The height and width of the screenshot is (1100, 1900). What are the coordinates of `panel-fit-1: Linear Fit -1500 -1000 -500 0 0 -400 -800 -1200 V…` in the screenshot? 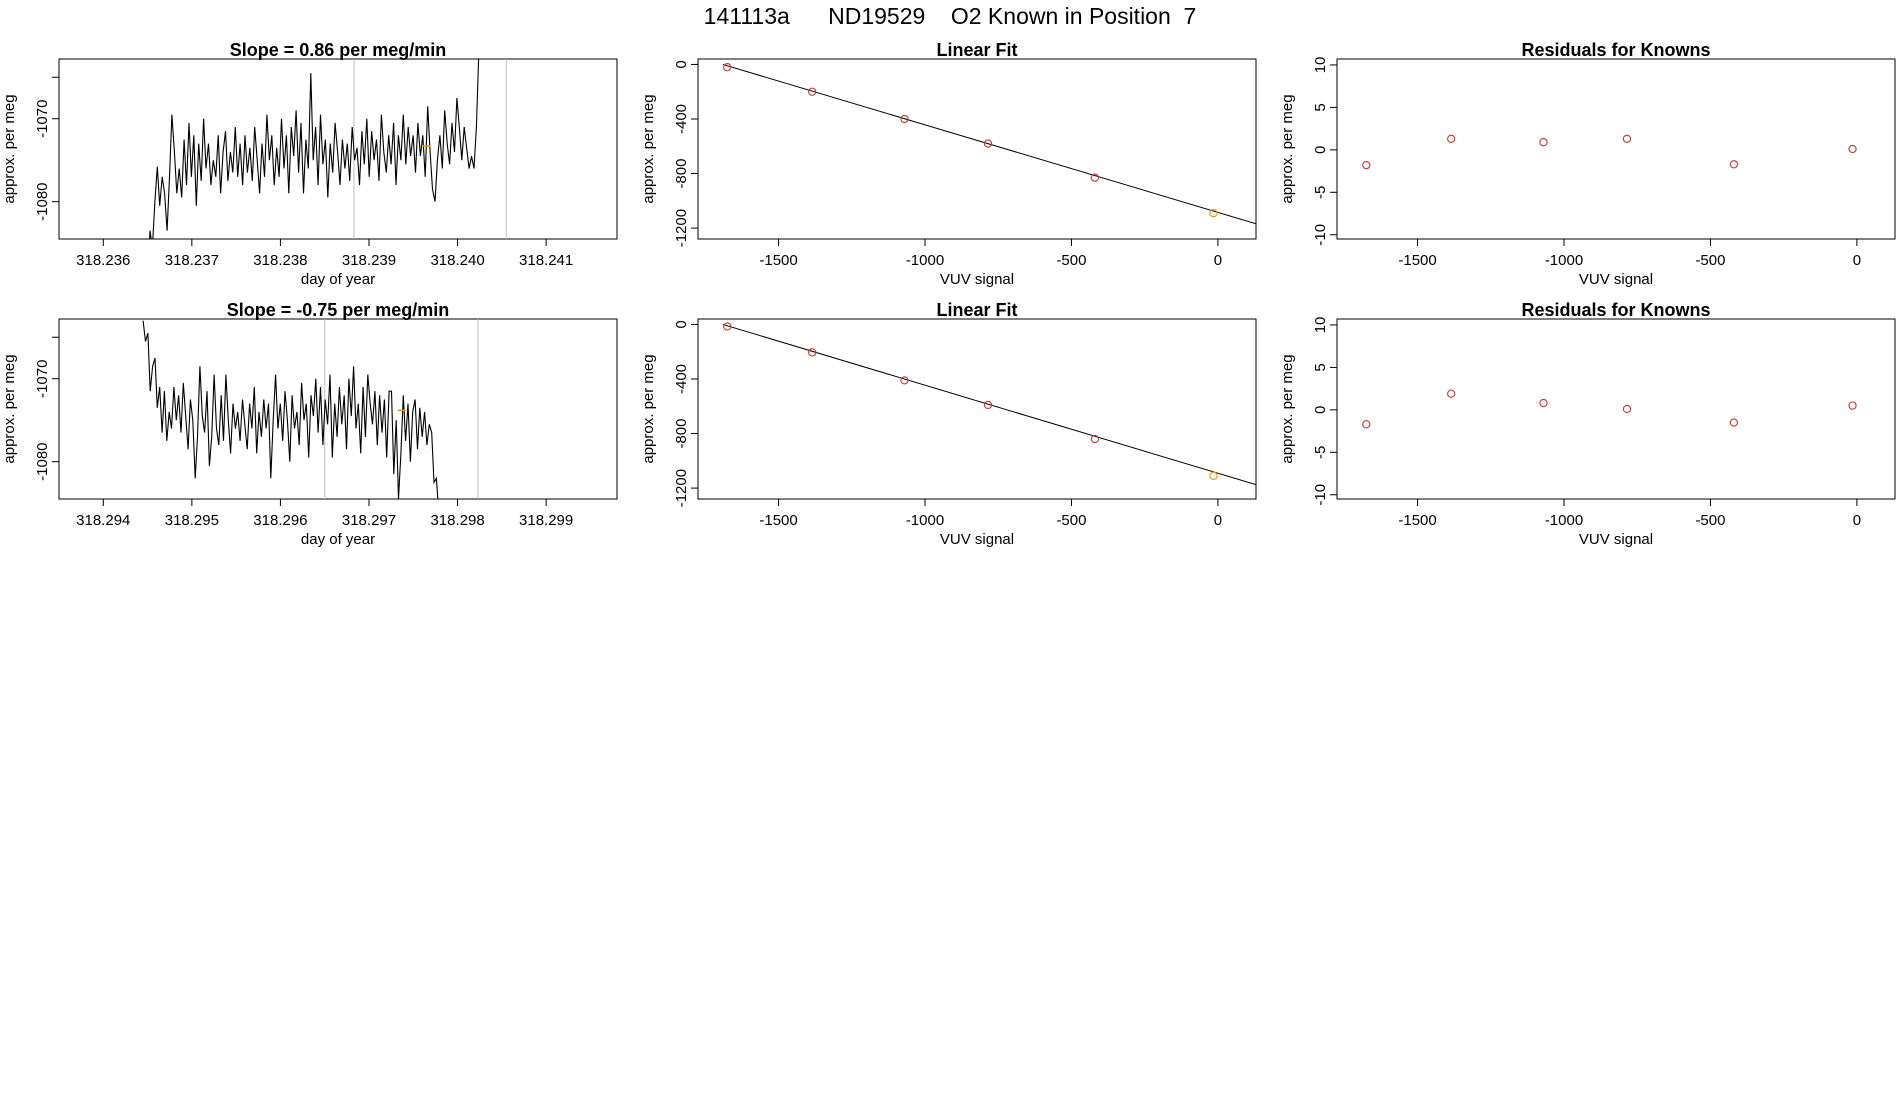 It's located at (948, 164).